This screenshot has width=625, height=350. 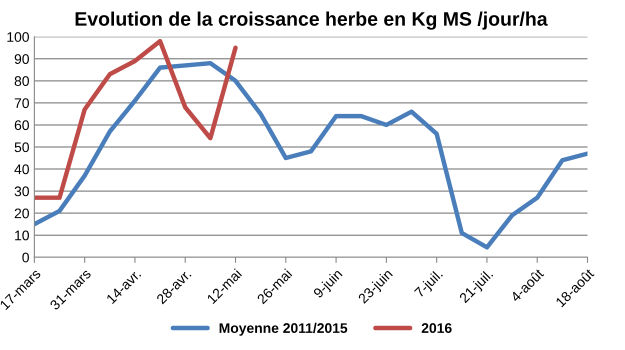 I want to click on legend-label: Moyenne 2011/2015, so click(x=284, y=329).